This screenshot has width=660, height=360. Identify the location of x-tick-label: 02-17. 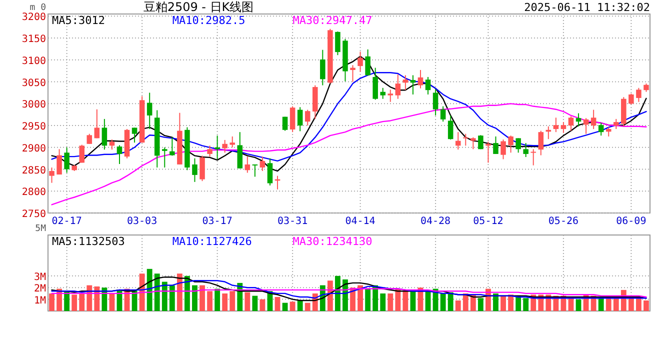
(67, 221).